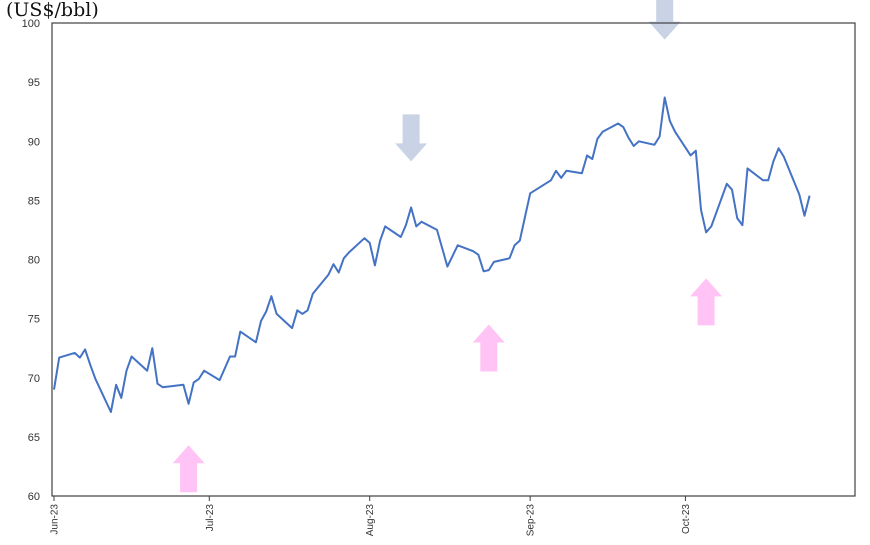 The image size is (870, 545). I want to click on x-tick-label: Sep-23, so click(531, 520).